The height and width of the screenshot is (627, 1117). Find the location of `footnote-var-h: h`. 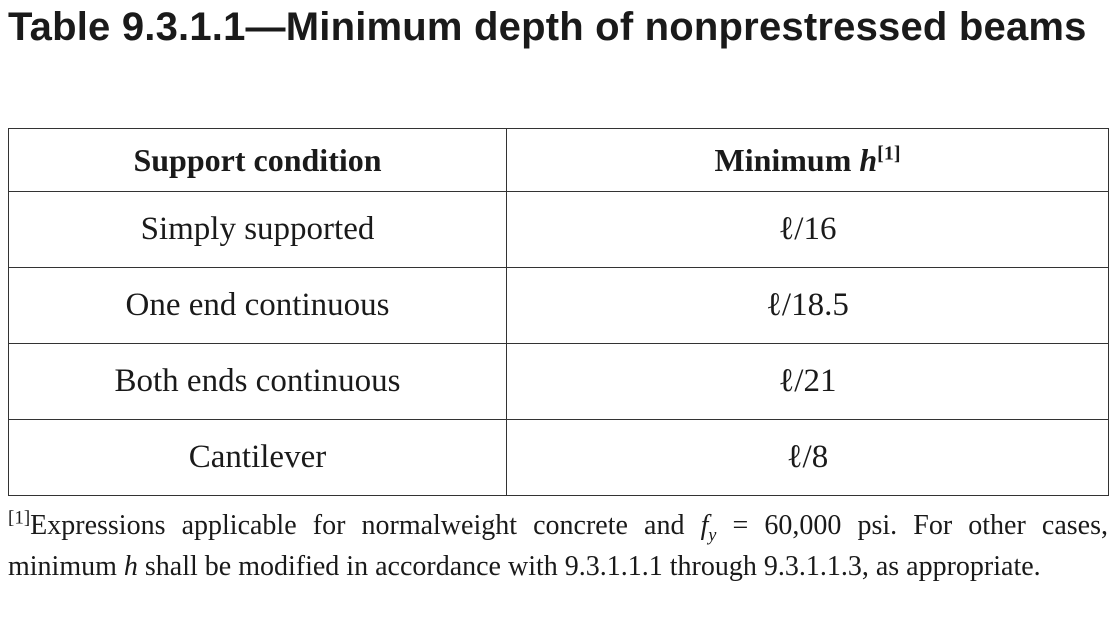

footnote-var-h: h is located at coordinates (130, 566).